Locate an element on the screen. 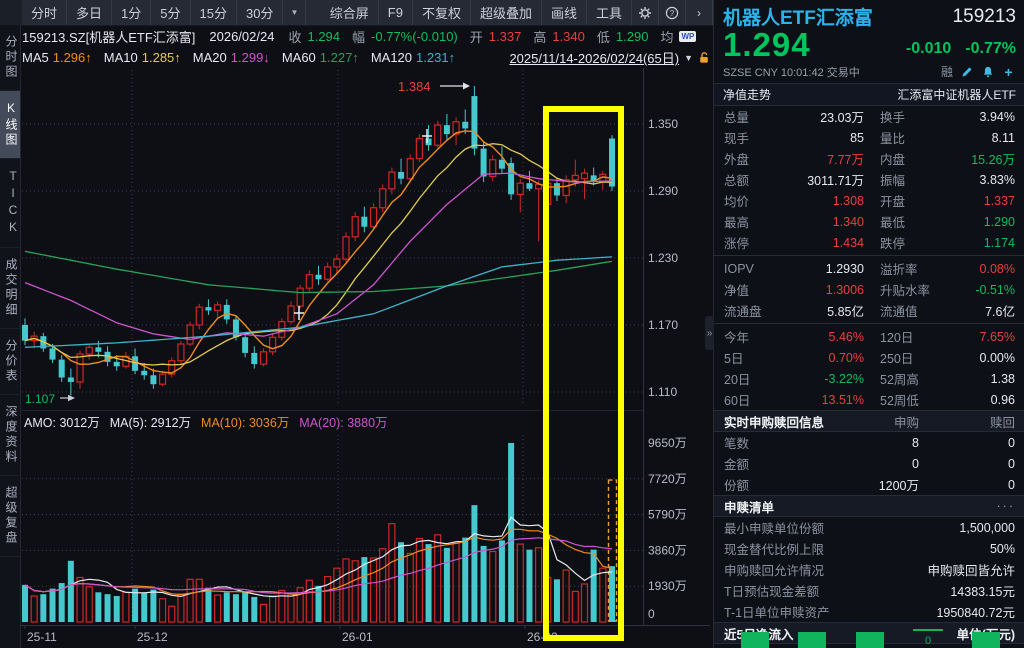  unlock-icon is located at coordinates (704, 57).